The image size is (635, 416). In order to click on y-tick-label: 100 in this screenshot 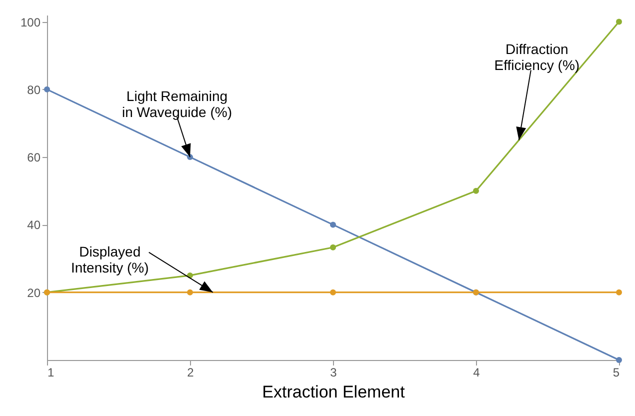, I will do `click(30, 22)`.